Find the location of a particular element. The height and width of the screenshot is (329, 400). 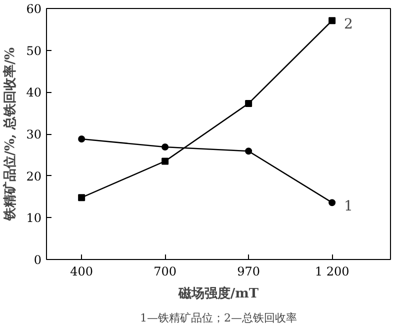

series-label: 2 is located at coordinates (348, 24).